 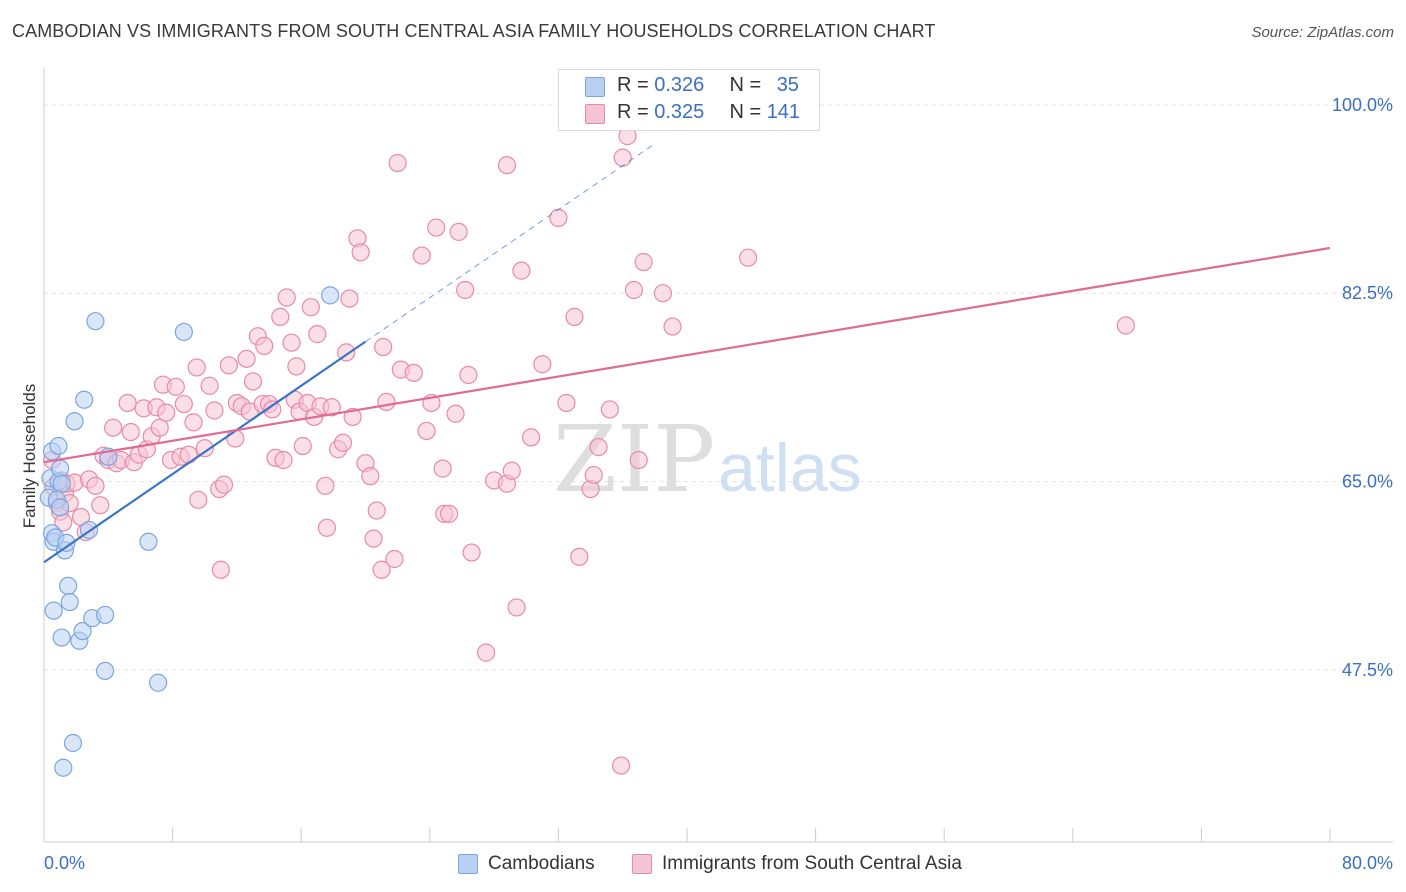 What do you see at coordinates (707, 459) in the screenshot?
I see `watermark: ZIP atlas` at bounding box center [707, 459].